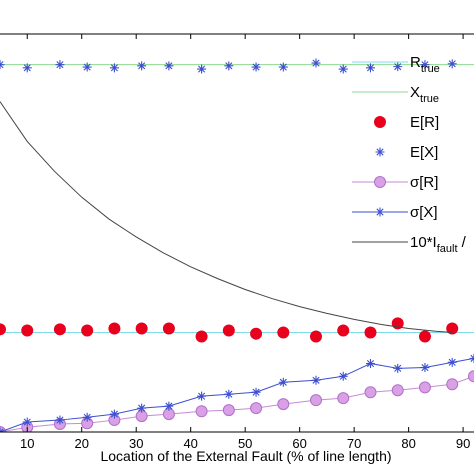 This screenshot has width=474, height=474. Describe the element at coordinates (408, 443) in the screenshot. I see `x-tick-label: 80` at that location.